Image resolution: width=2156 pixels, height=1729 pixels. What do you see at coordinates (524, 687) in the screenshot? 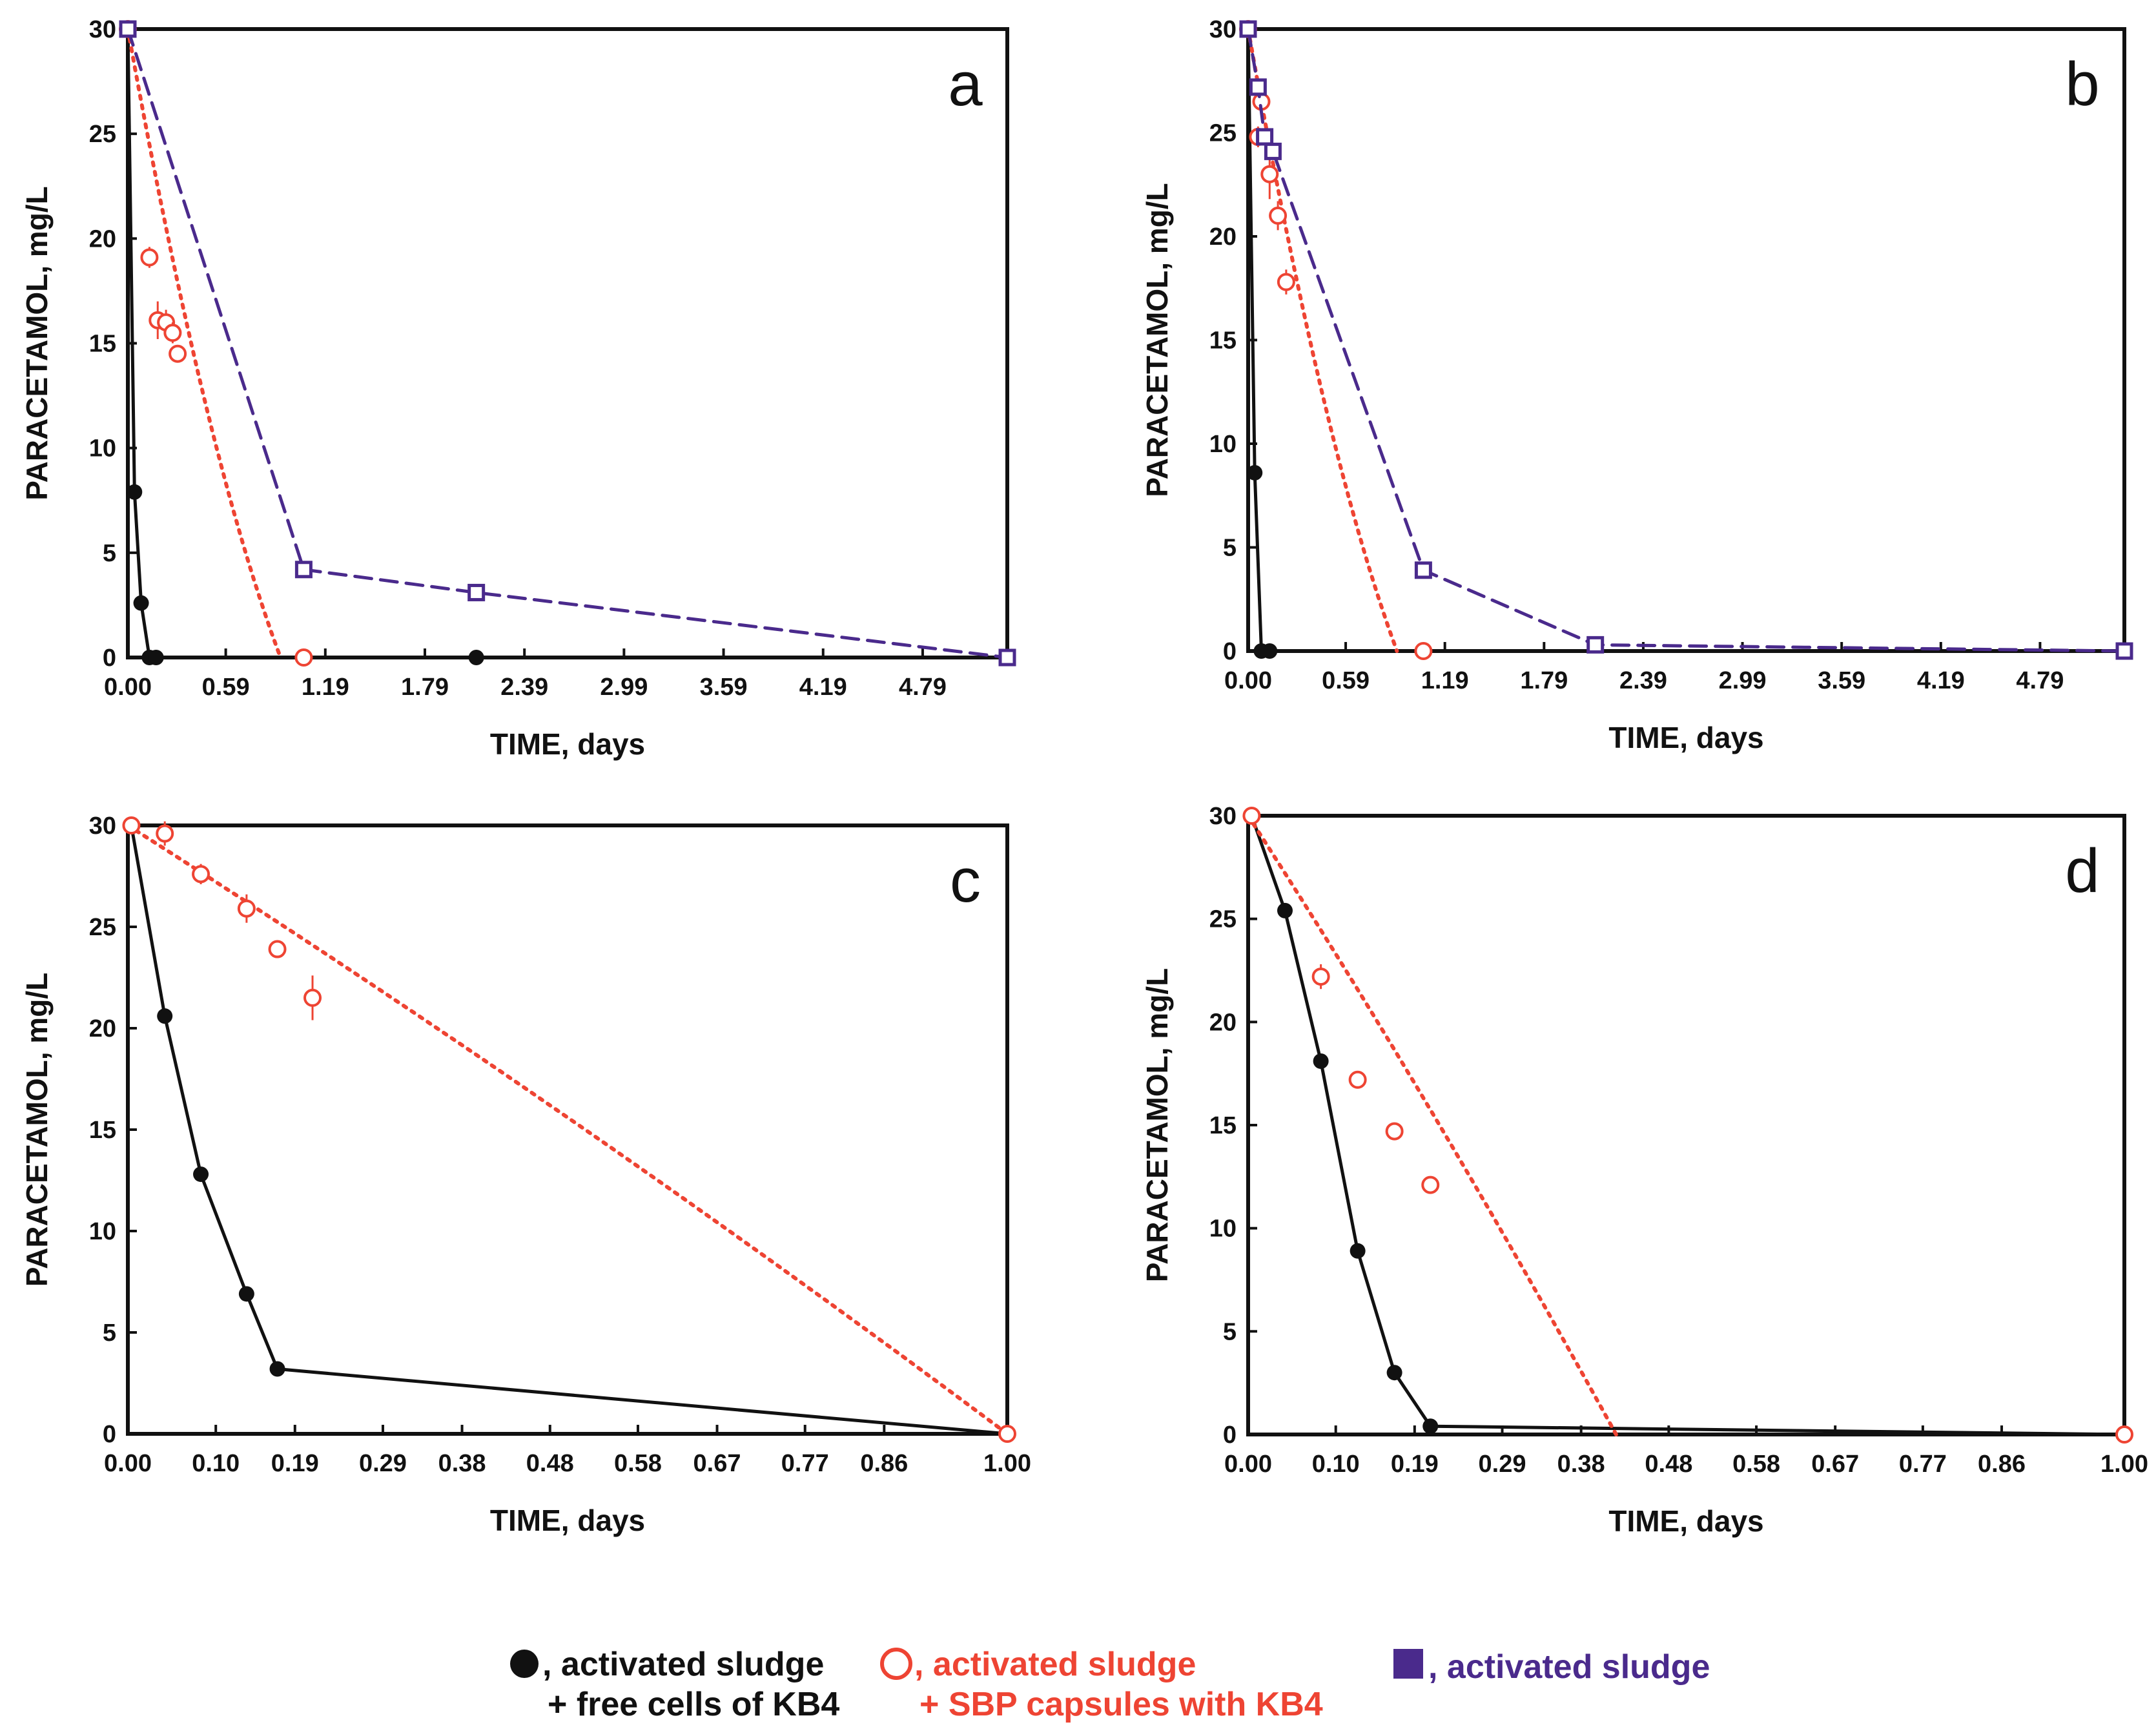
I see `x-tick-label: 2.39` at bounding box center [524, 687].